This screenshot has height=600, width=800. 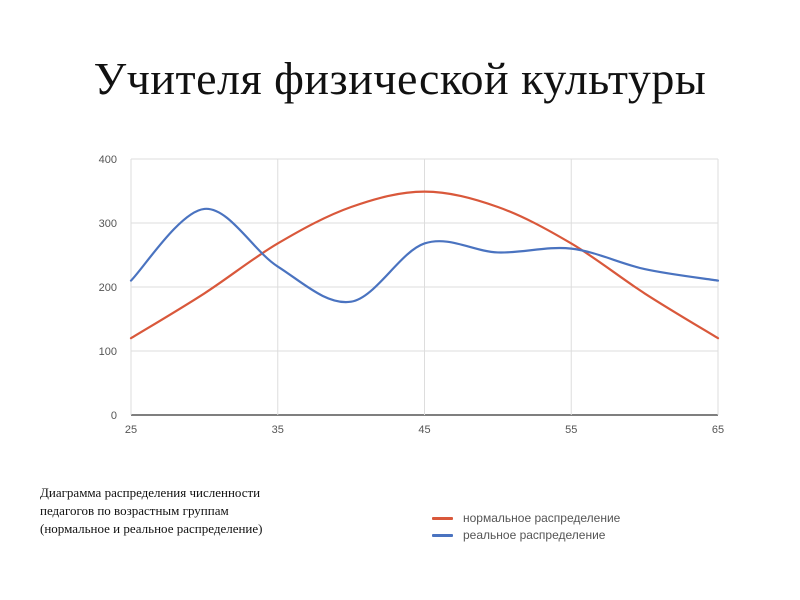 I want to click on y-tick-label: 100, so click(x=108, y=352).